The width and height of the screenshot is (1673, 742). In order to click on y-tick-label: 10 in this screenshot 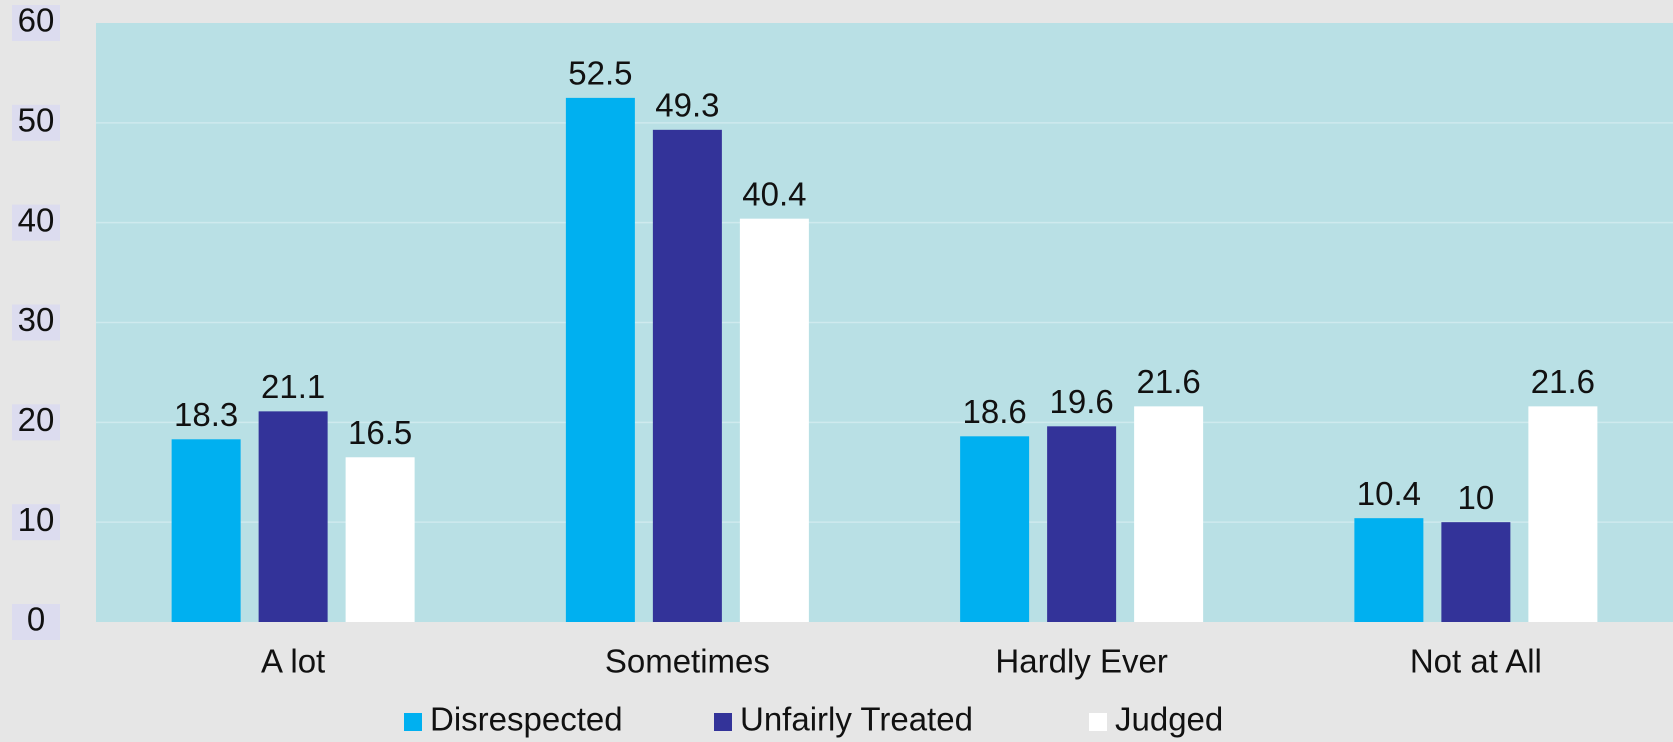, I will do `click(36, 519)`.